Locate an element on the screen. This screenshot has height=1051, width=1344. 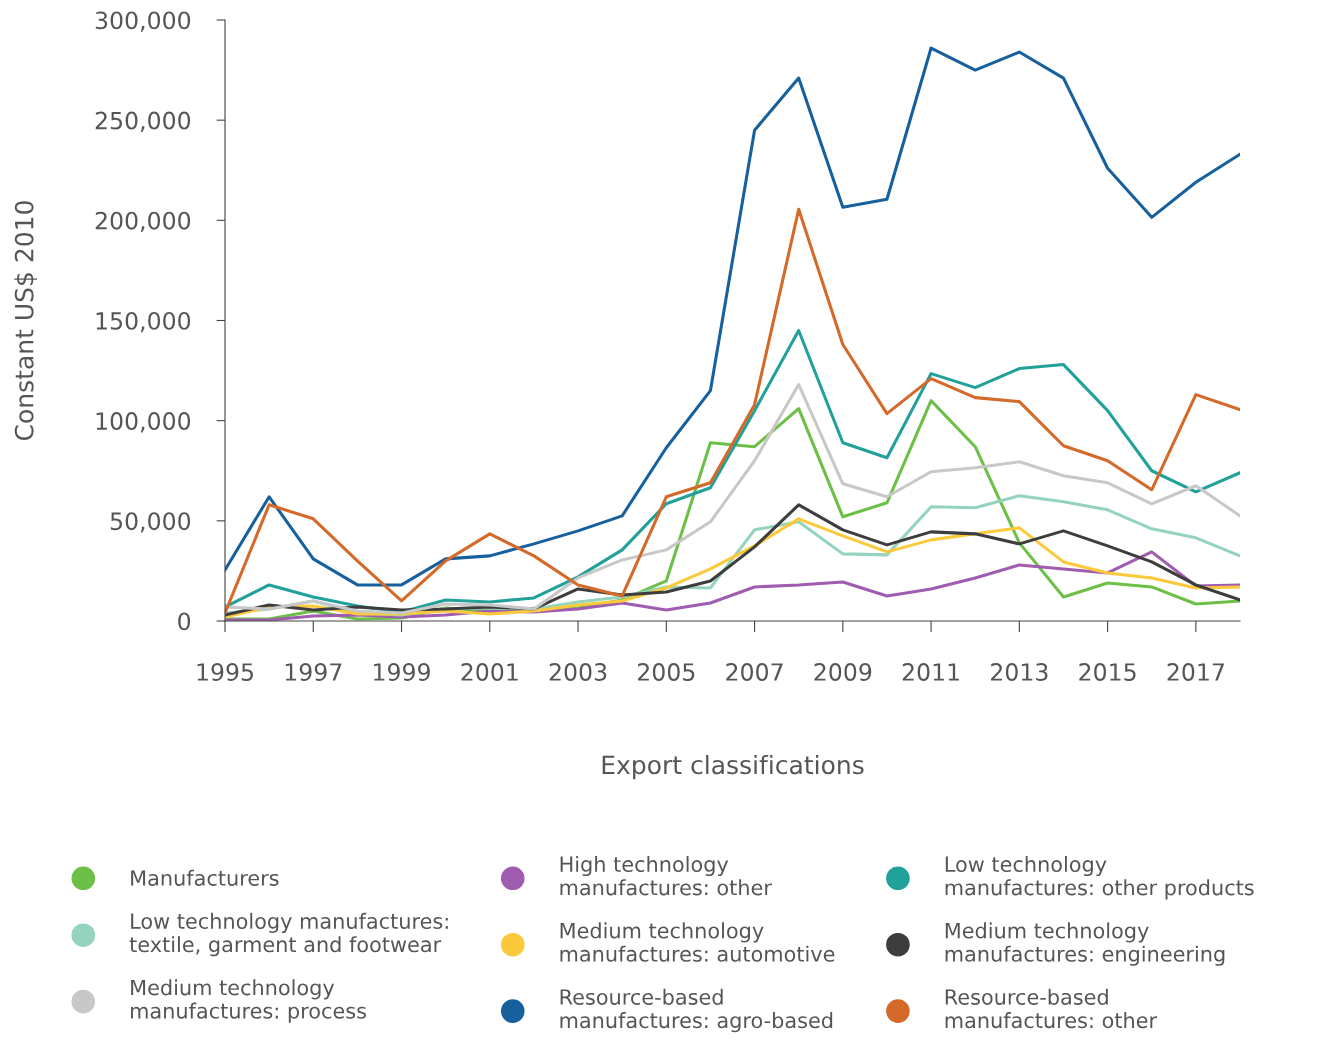
x-tick-label: 2007 is located at coordinates (754, 672).